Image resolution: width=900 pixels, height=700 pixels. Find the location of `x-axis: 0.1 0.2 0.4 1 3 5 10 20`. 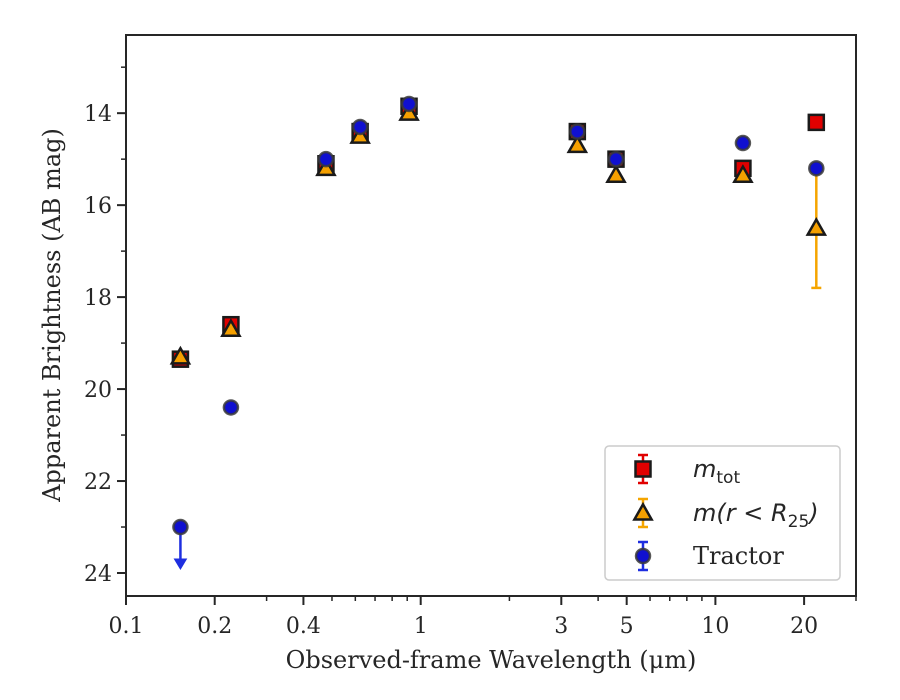

x-axis: 0.1 0.2 0.4 1 3 5 10 20 is located at coordinates (483, 617).